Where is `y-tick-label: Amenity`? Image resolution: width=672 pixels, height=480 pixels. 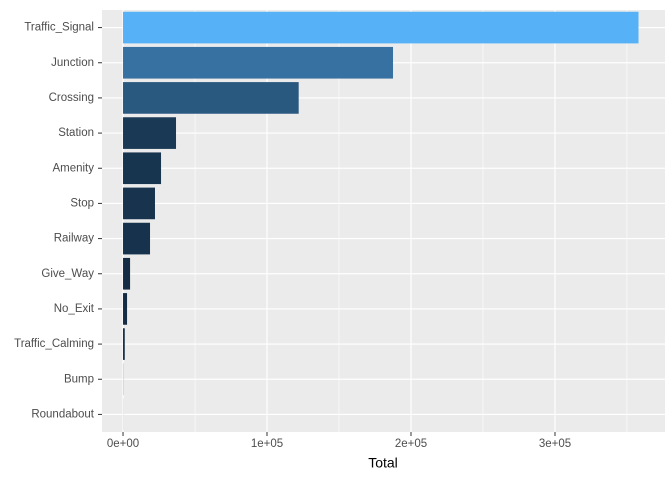 y-tick-label: Amenity is located at coordinates (73, 168).